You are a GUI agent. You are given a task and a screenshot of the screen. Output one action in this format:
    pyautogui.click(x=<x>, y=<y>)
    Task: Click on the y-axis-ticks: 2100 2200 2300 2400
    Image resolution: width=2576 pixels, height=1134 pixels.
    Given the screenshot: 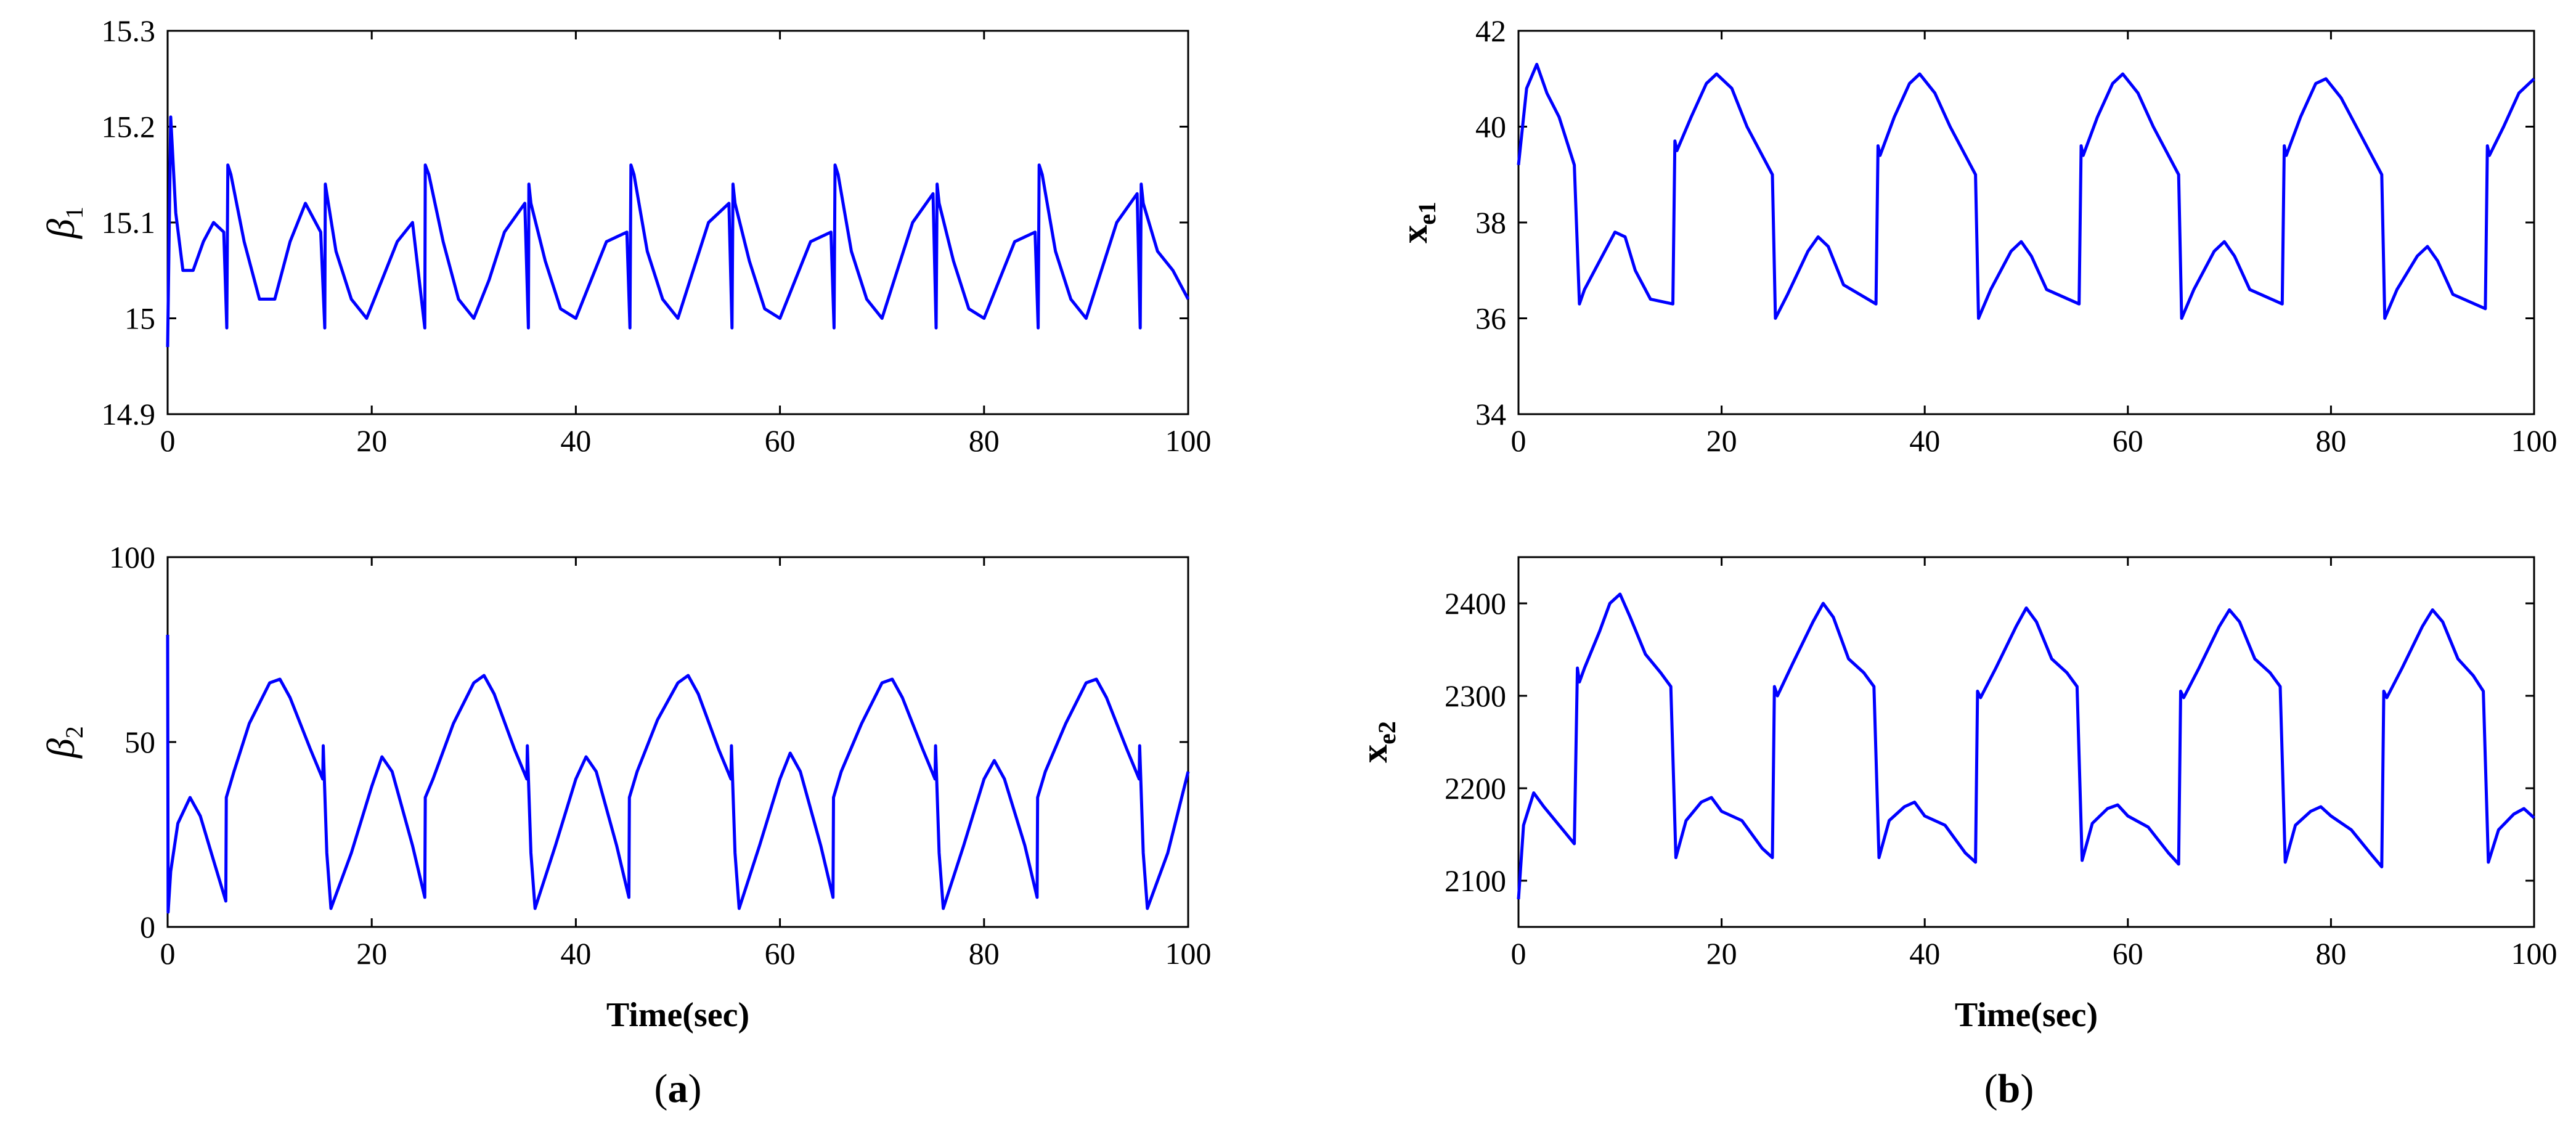 What is the action you would take?
    pyautogui.click(x=1990, y=742)
    